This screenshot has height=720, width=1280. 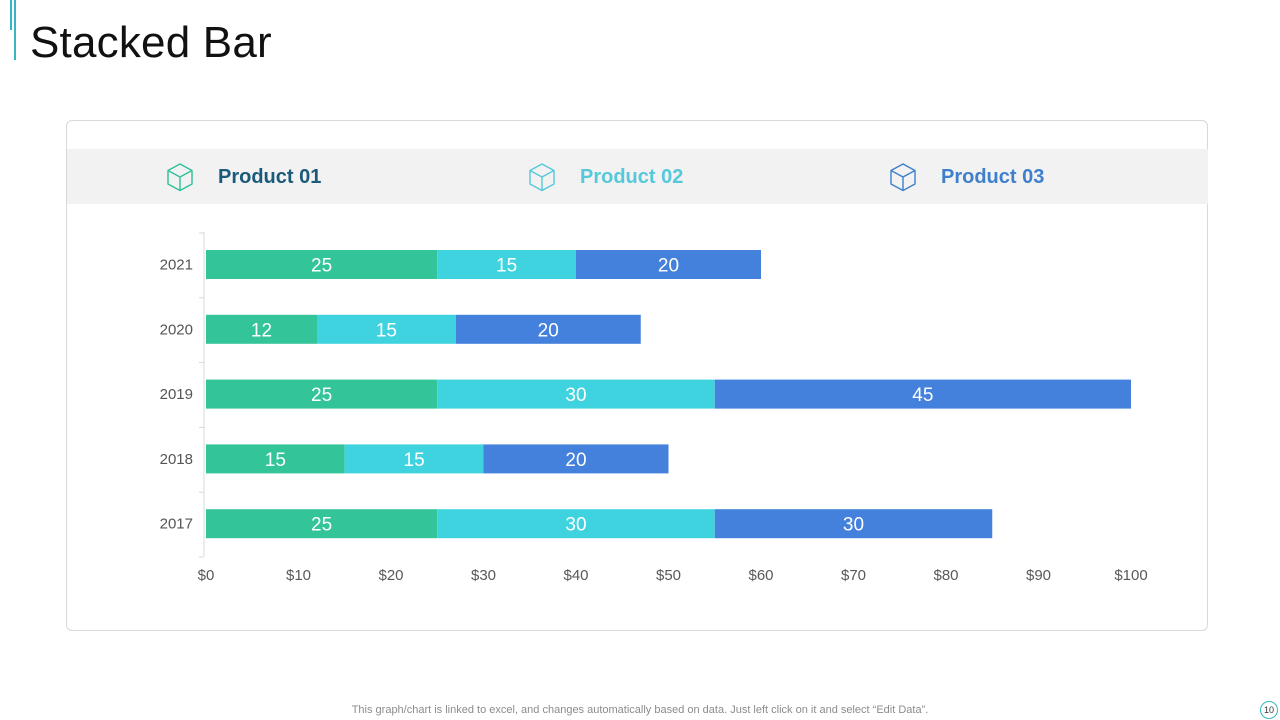 I want to click on legend-label: Product 01, so click(x=270, y=176).